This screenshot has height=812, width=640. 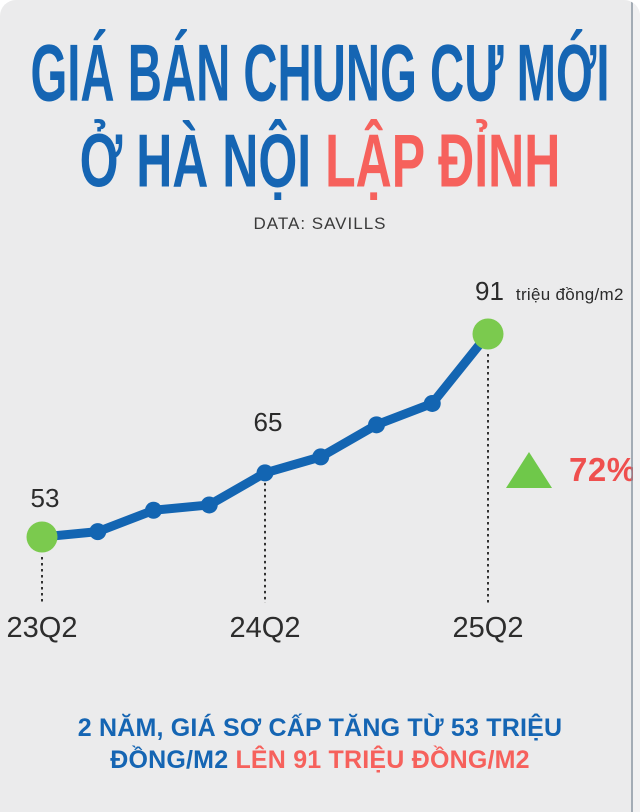 I want to click on title-text-blue: GIÁ BÁN CHUNG CƯ MỚI, so click(x=320, y=74).